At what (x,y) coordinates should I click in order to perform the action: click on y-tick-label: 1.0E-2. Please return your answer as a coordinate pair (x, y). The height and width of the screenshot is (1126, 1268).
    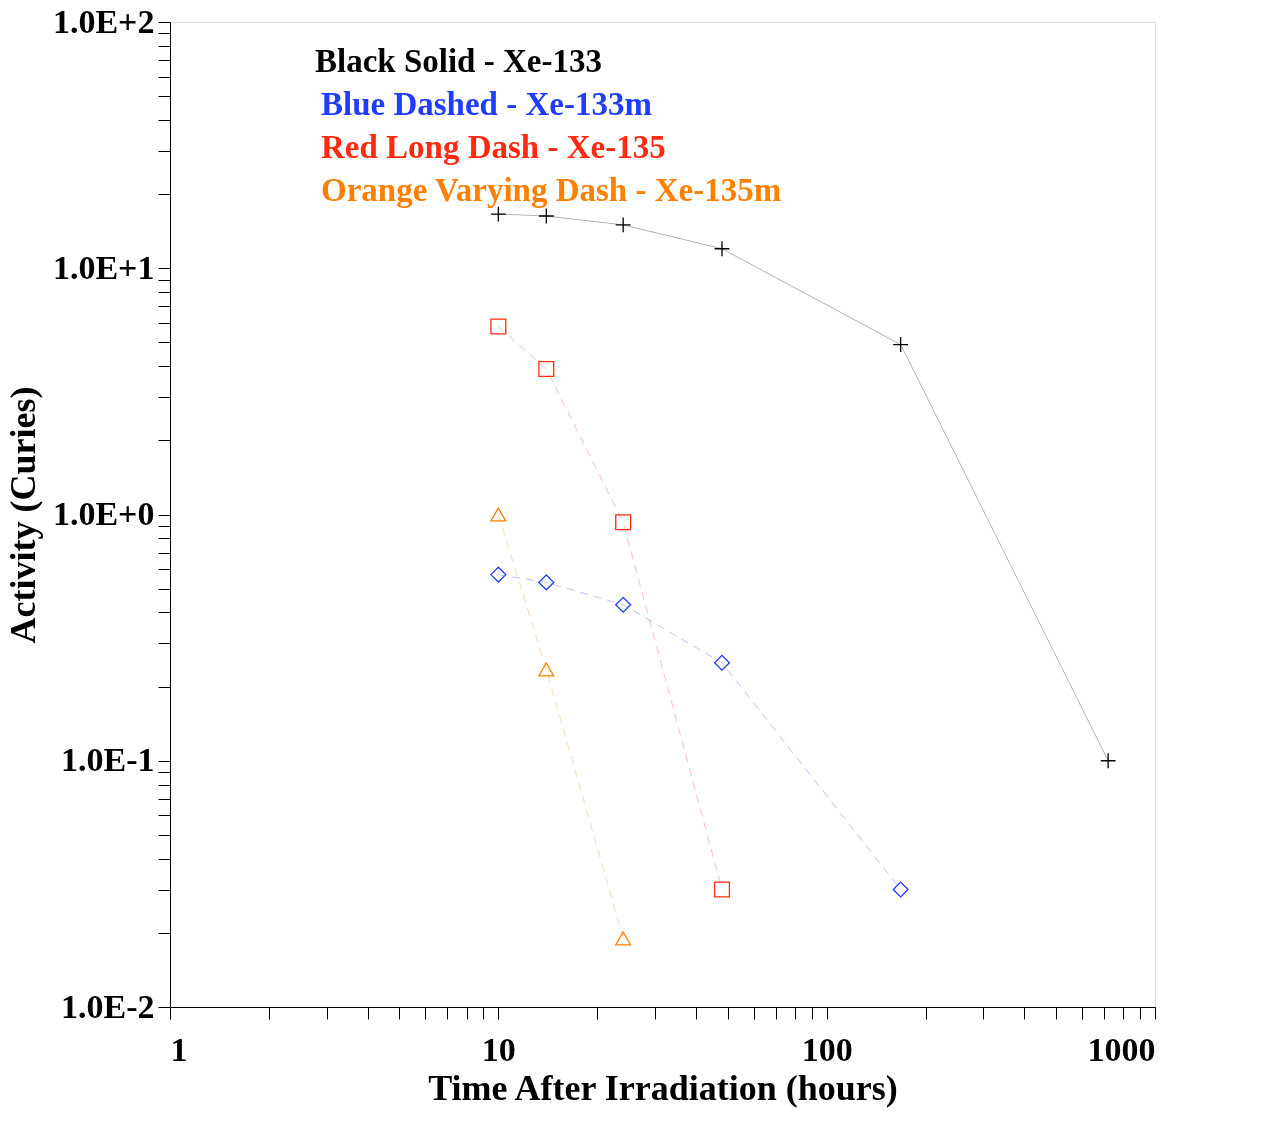
    Looking at the image, I should click on (108, 1006).